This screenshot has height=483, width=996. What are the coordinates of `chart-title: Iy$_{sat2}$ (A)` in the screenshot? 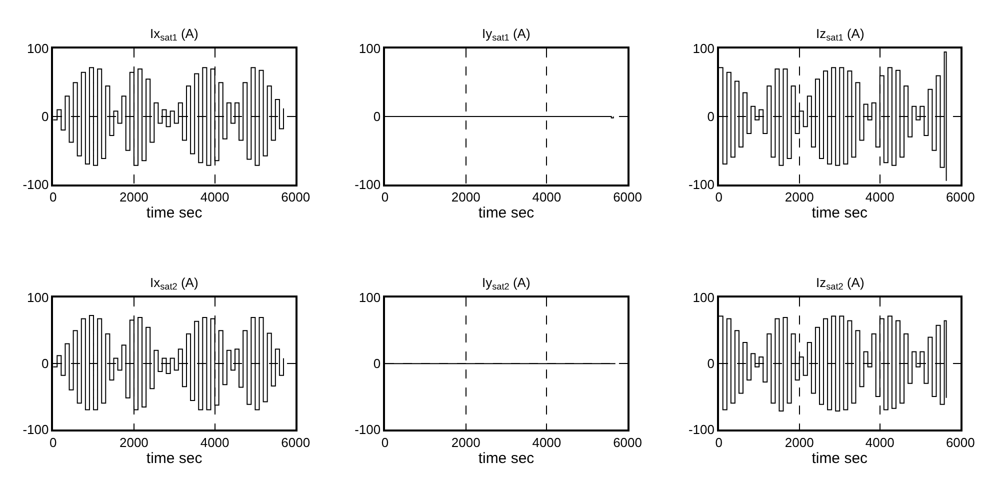 It's located at (506, 283).